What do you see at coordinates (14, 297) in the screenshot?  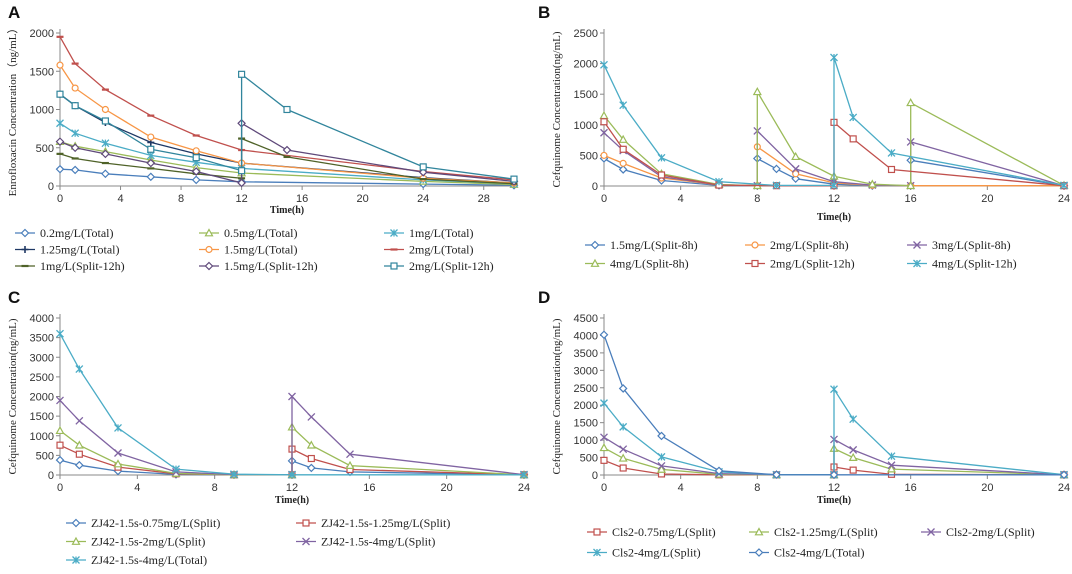 I see `panel-letter-C: C` at bounding box center [14, 297].